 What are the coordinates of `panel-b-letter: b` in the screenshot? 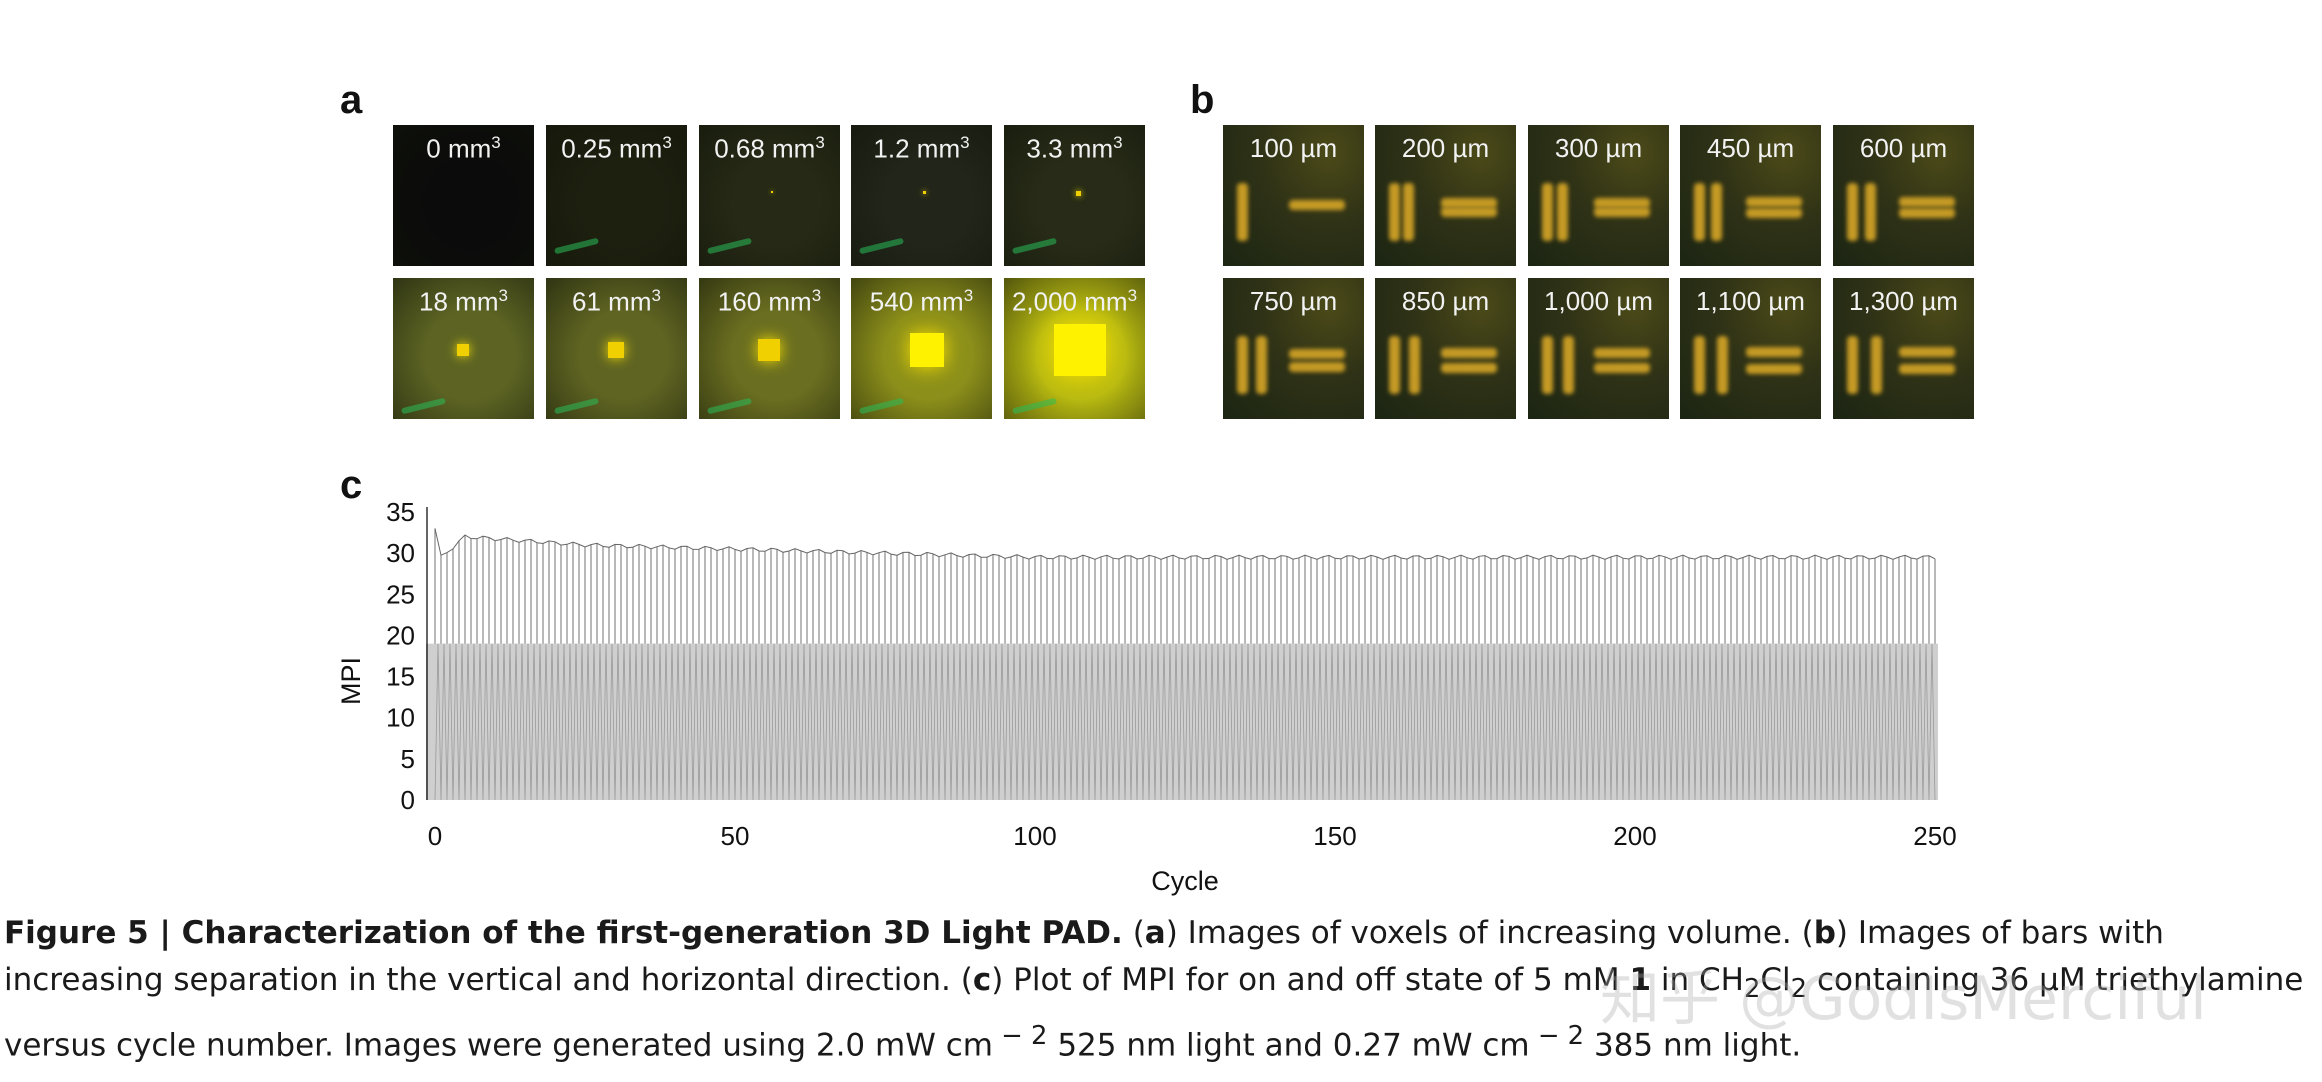 It's located at (1202, 100).